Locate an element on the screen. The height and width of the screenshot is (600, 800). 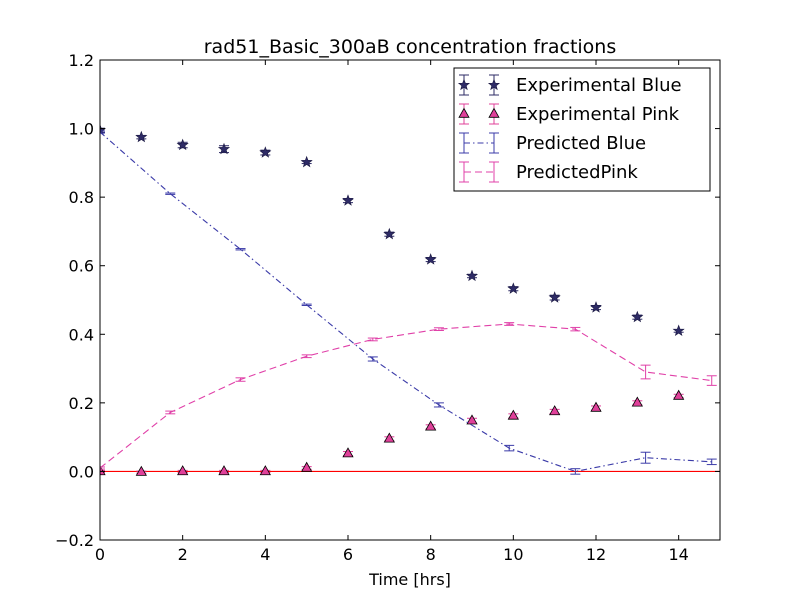
legend-label: Predicted Blue is located at coordinates (581, 143).